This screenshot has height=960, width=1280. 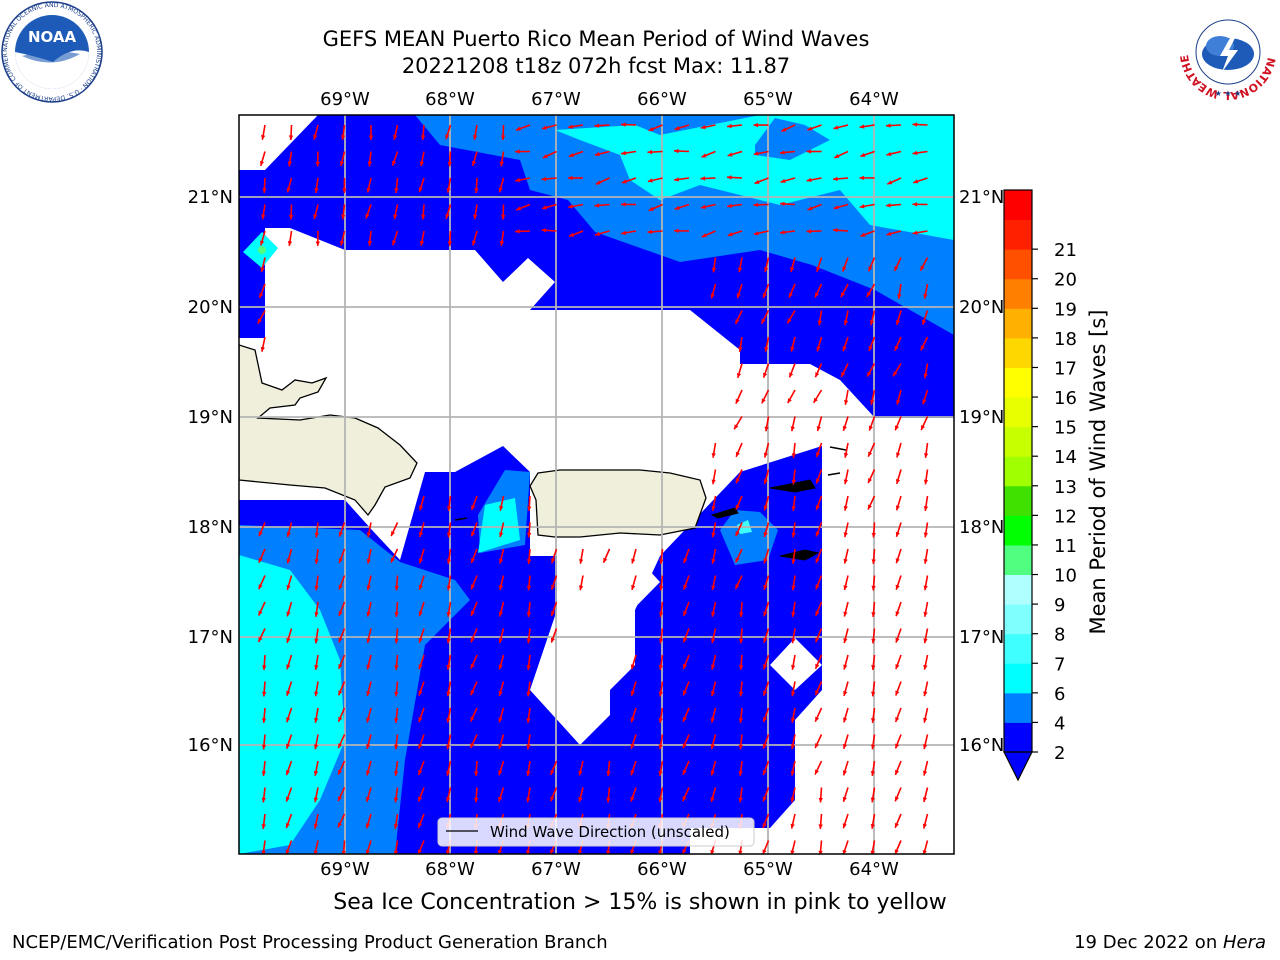 What do you see at coordinates (1170, 942) in the screenshot?
I see `footer-date: 19 Dec 2022 on Hera` at bounding box center [1170, 942].